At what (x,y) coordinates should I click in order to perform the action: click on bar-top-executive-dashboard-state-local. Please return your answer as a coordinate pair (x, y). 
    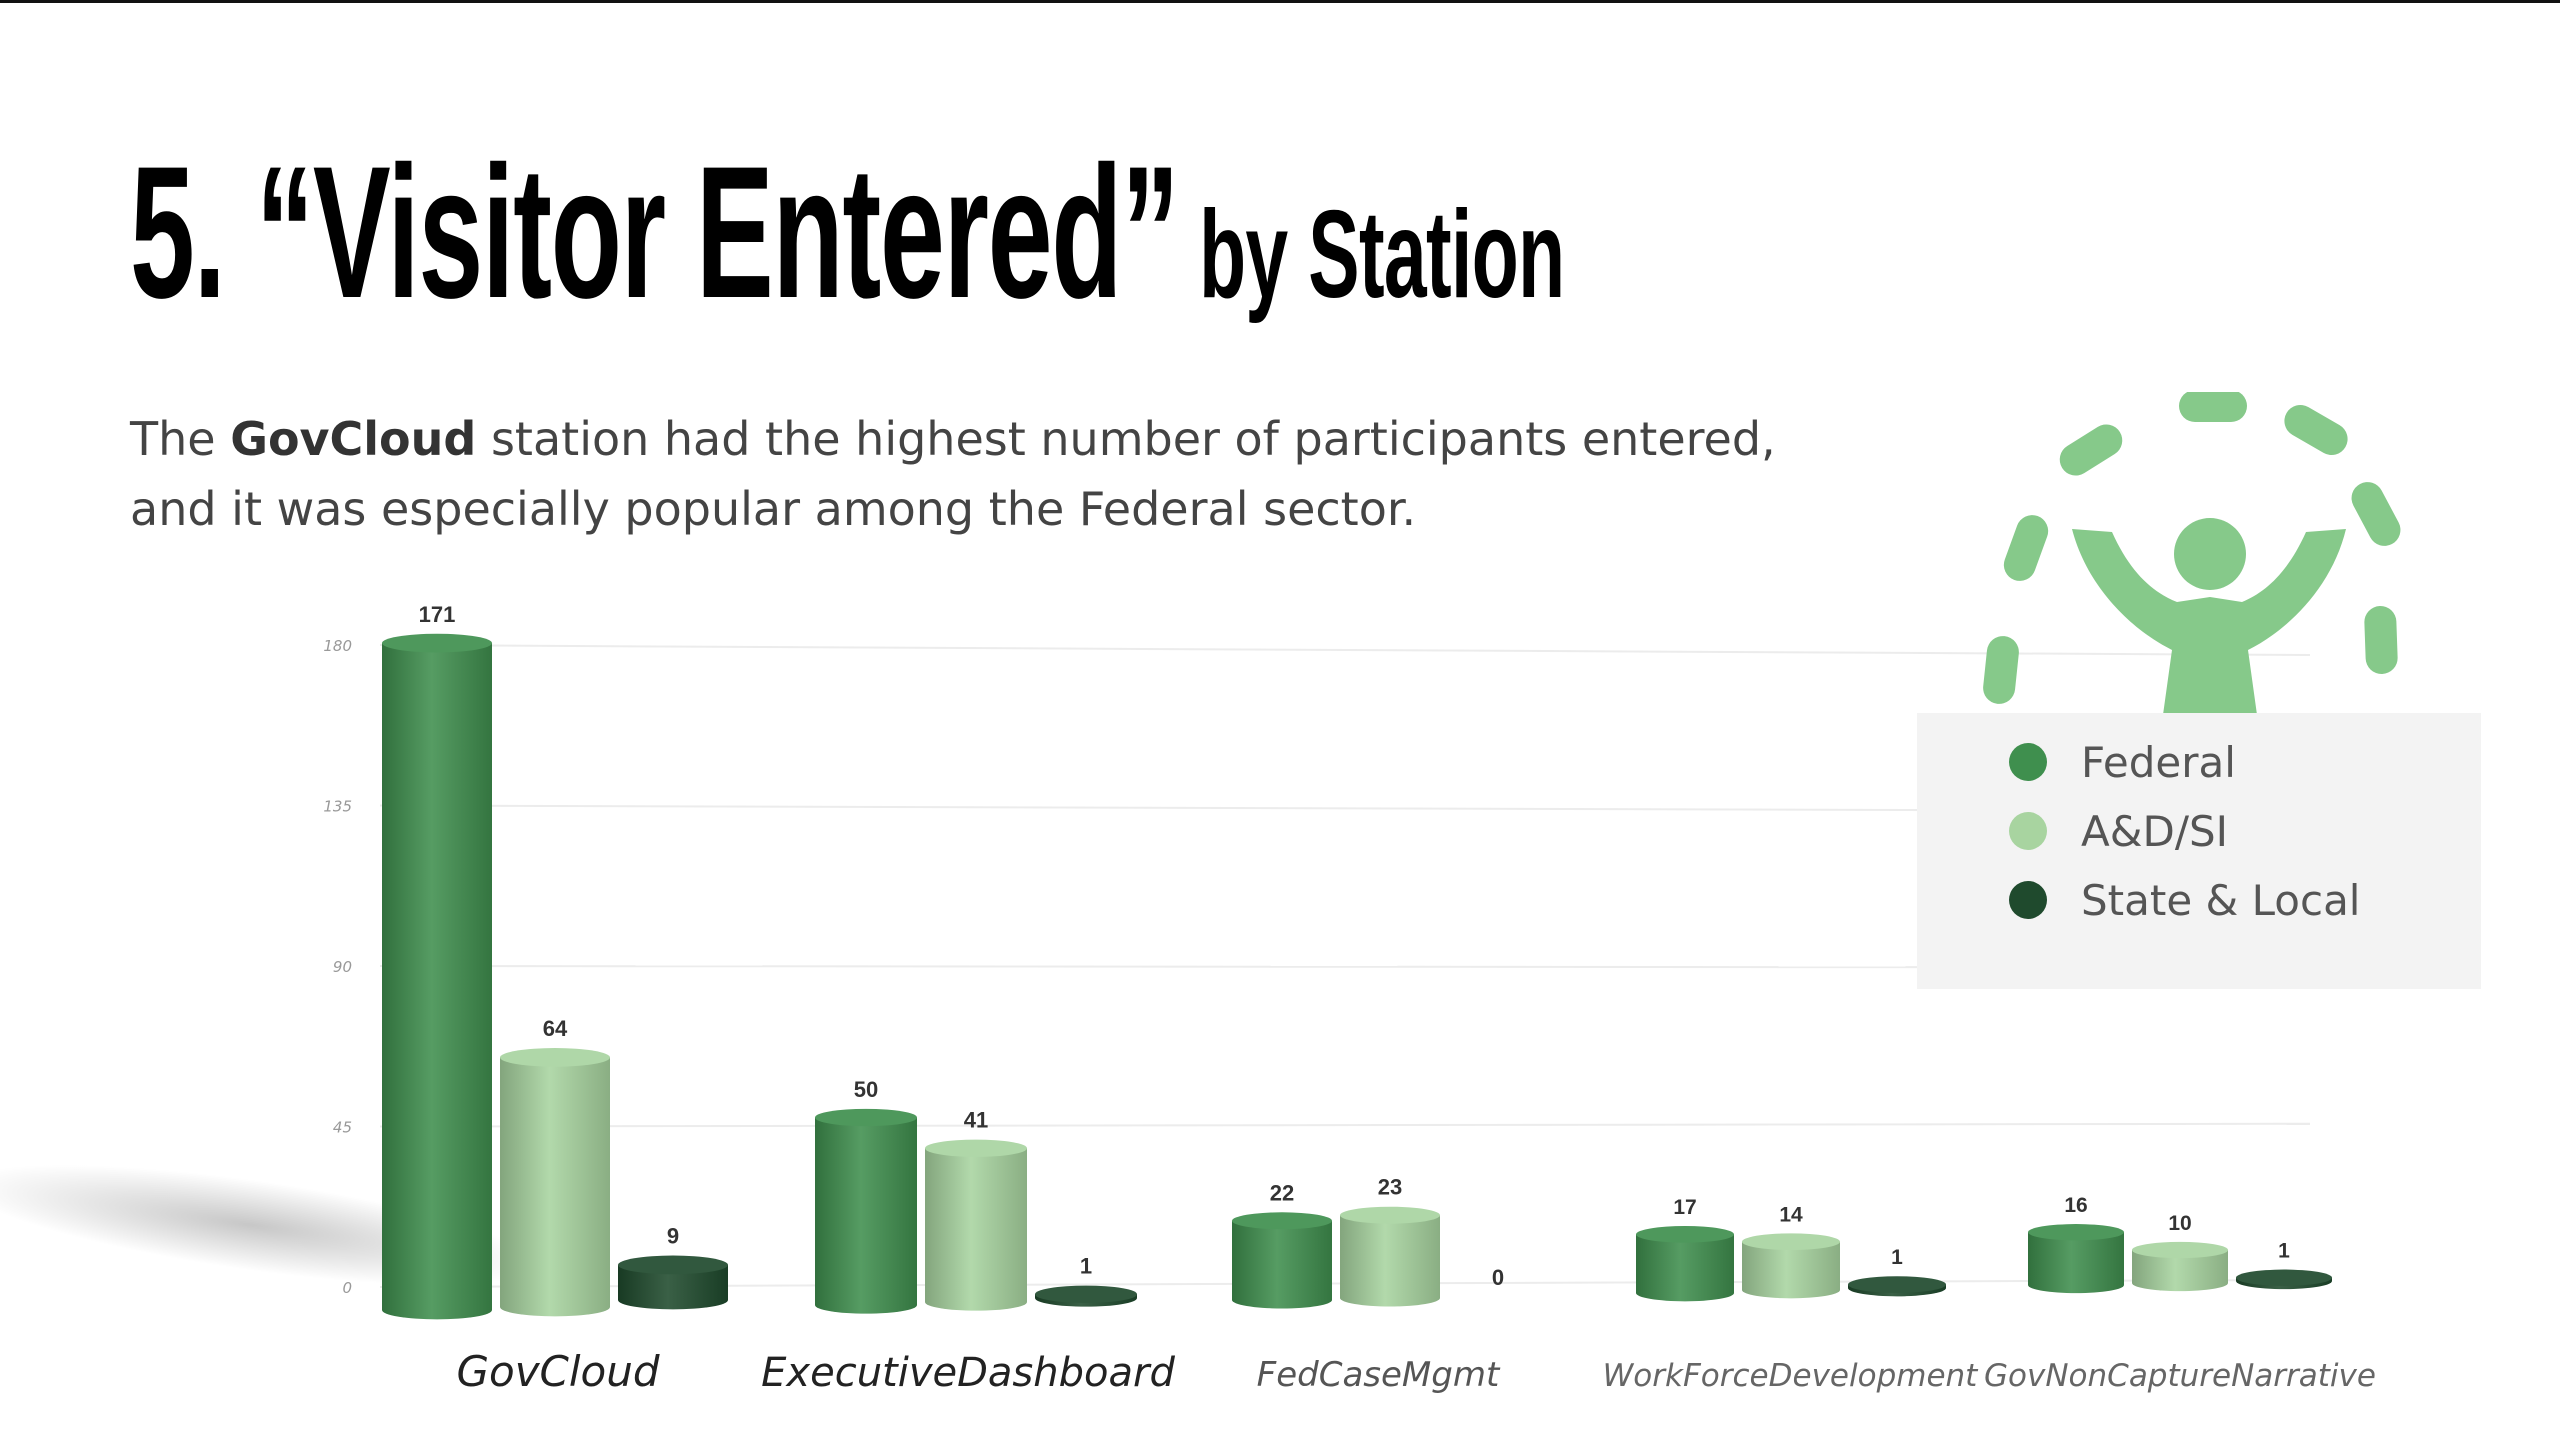
    Looking at the image, I should click on (1086, 1294).